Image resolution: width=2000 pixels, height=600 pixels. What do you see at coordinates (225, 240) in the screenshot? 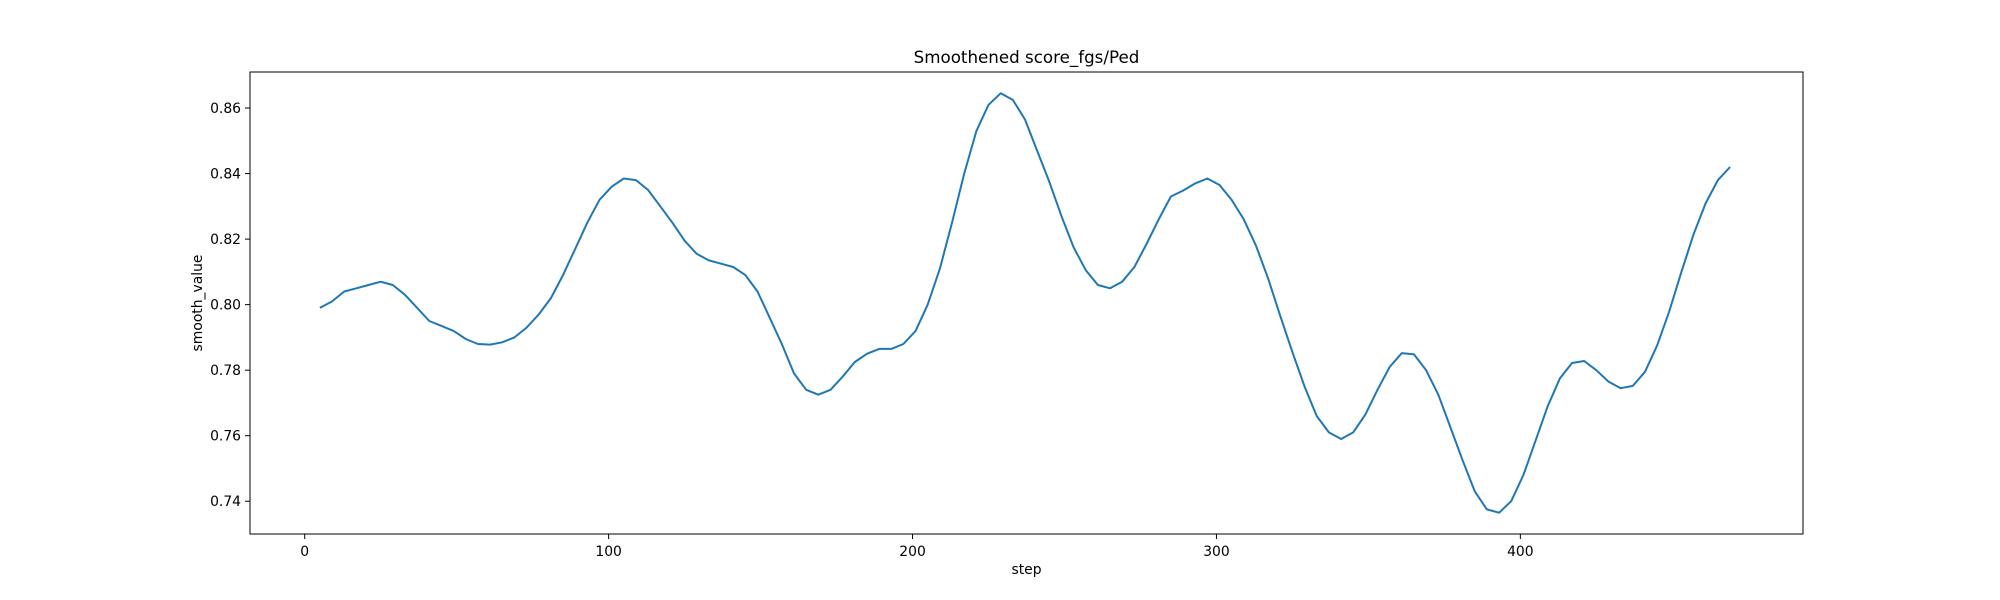
I see `y-tick-label: 0.82` at bounding box center [225, 240].